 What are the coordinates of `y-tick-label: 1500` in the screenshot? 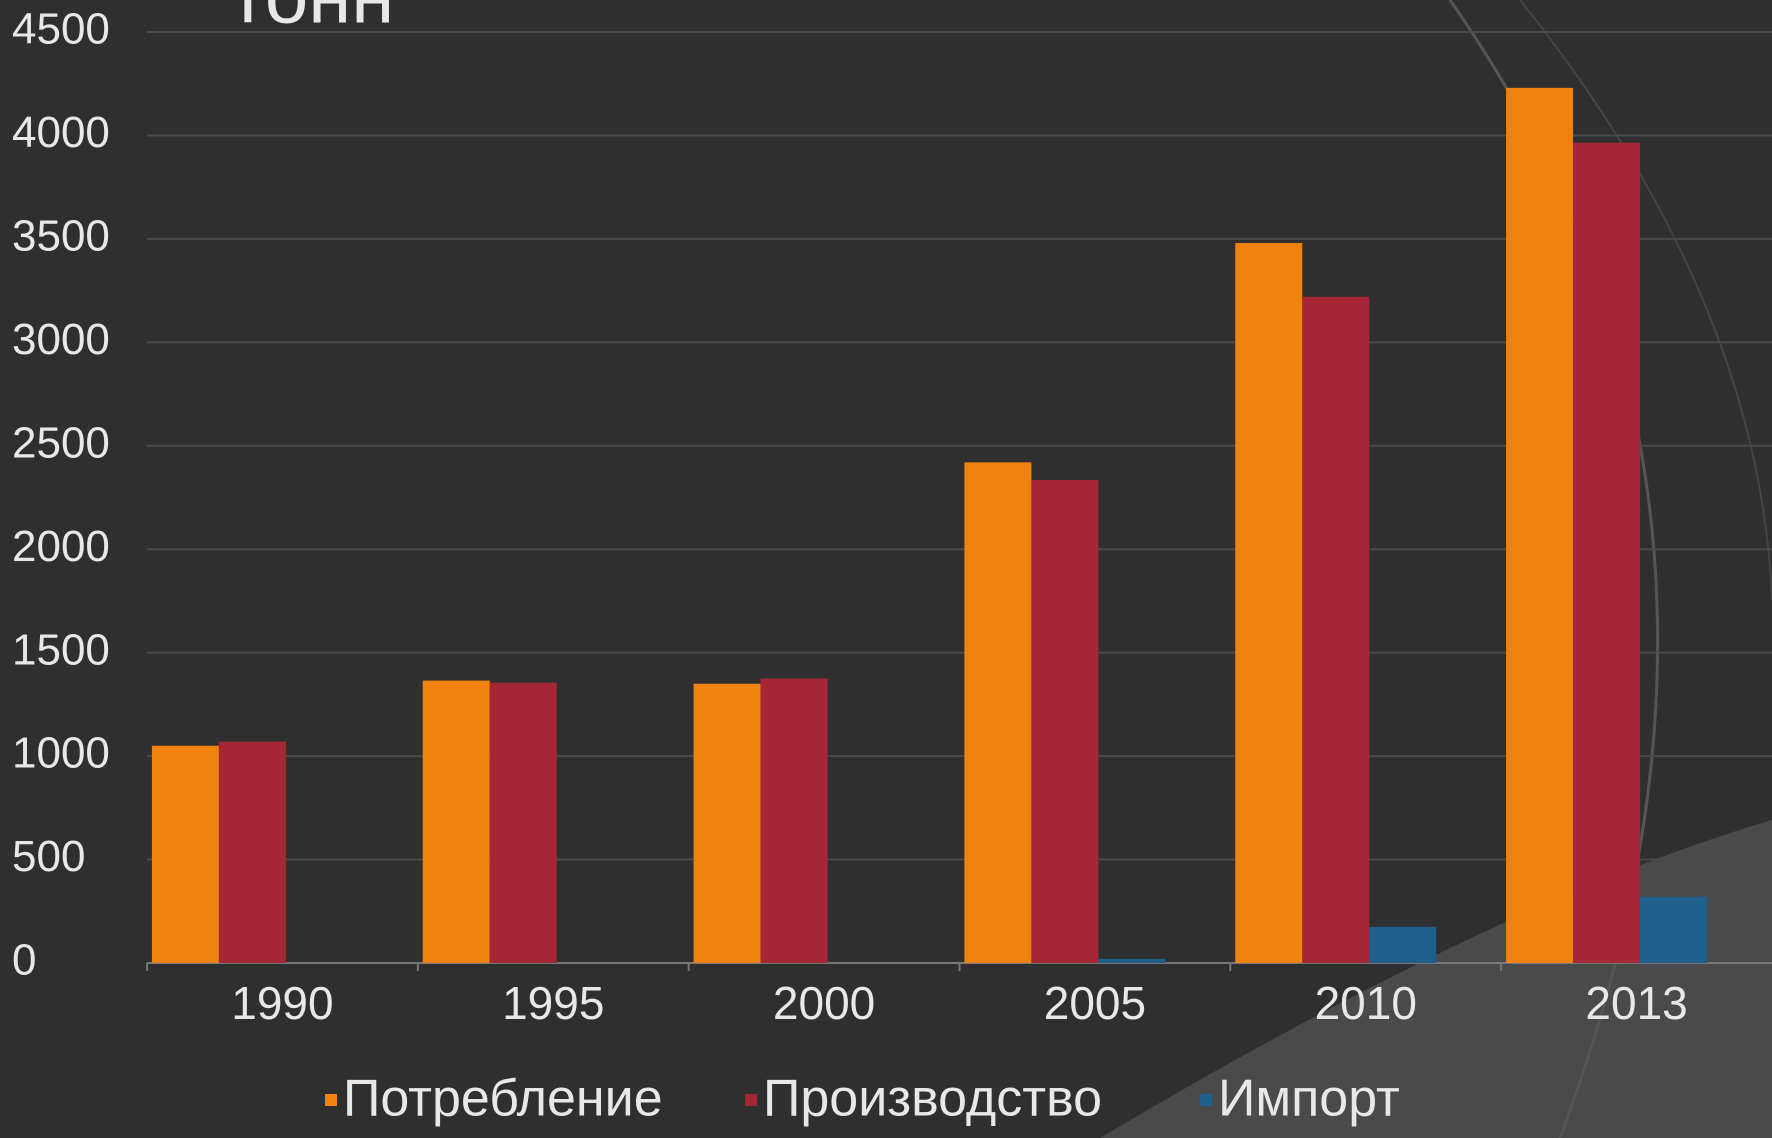 It's located at (61, 649).